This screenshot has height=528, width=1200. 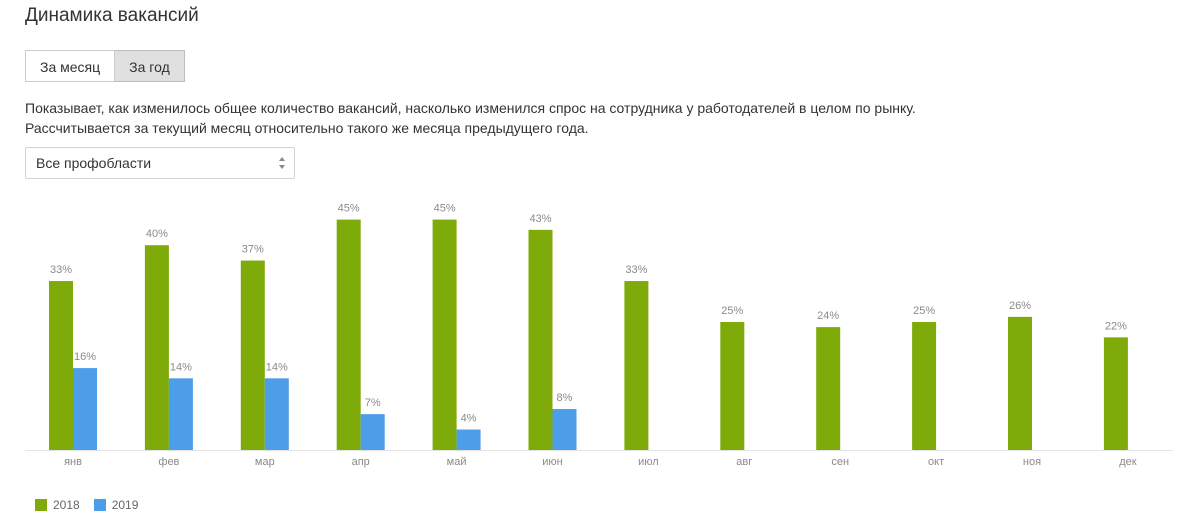 I want to click on x-tick-label-8: сен, so click(x=840, y=462).